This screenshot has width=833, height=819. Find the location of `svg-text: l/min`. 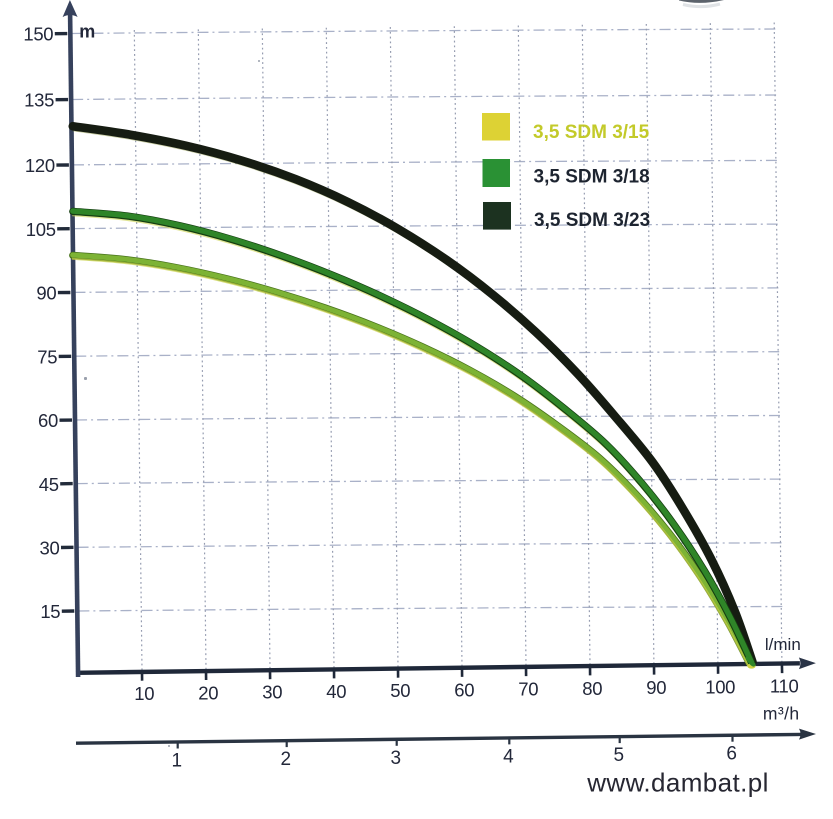

svg-text: l/min is located at coordinates (783, 644).